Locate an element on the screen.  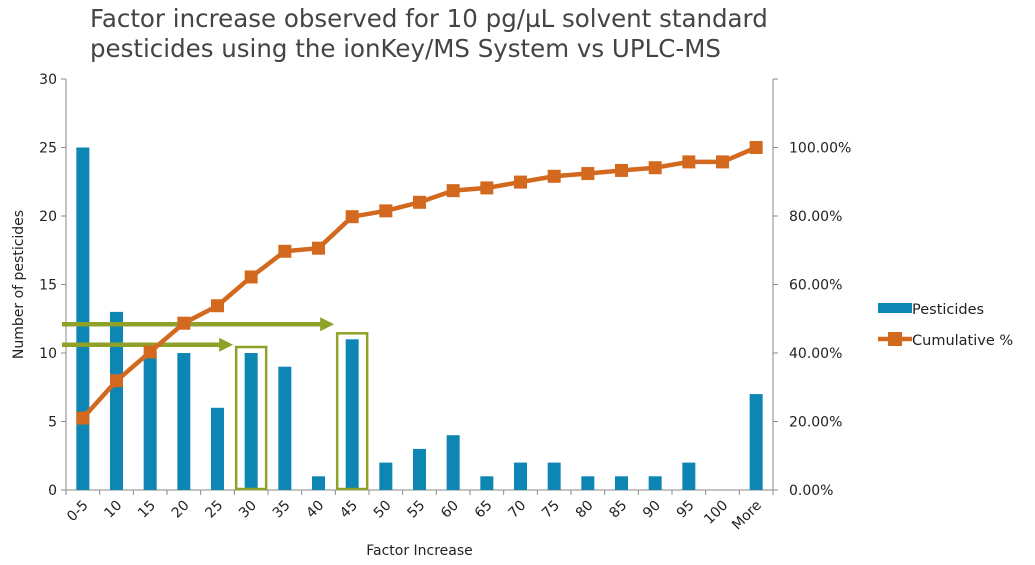
left-tick-label: 30 is located at coordinates (48, 80).